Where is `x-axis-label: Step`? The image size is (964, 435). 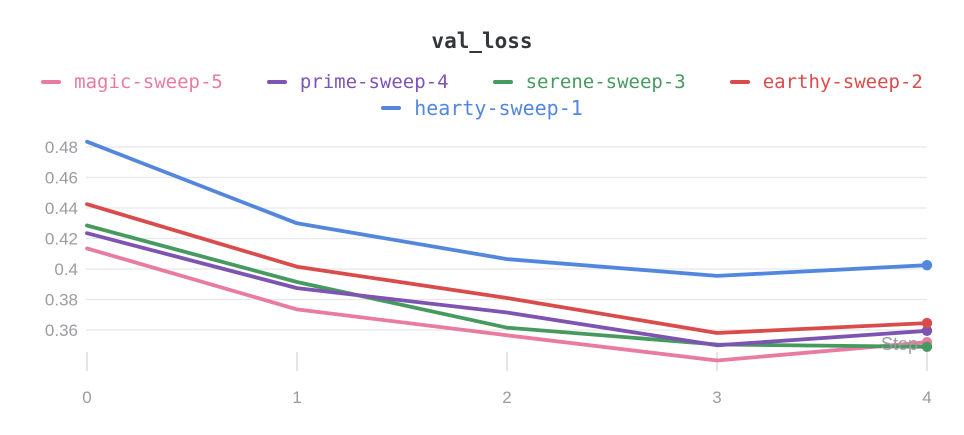
x-axis-label: Step is located at coordinates (899, 344).